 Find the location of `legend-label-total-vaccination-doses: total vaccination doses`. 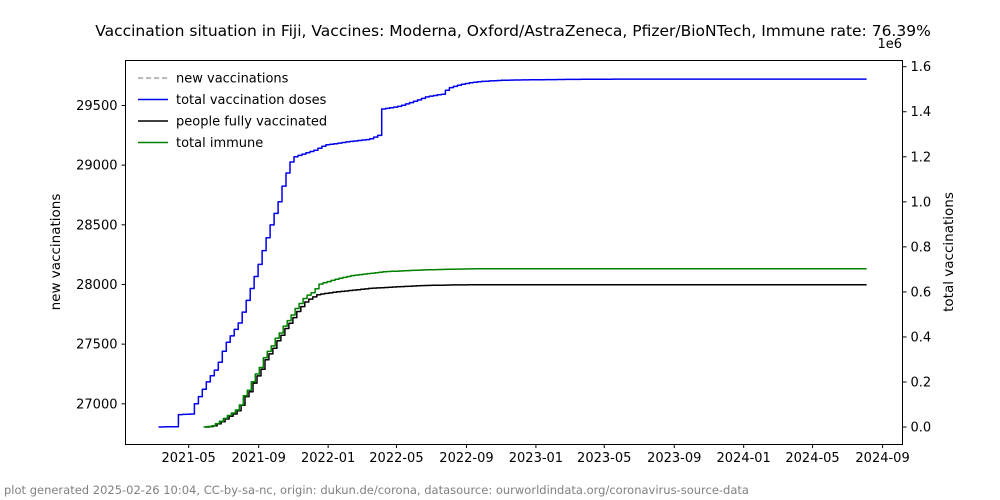

legend-label-total-vaccination-doses: total vaccination doses is located at coordinates (251, 100).